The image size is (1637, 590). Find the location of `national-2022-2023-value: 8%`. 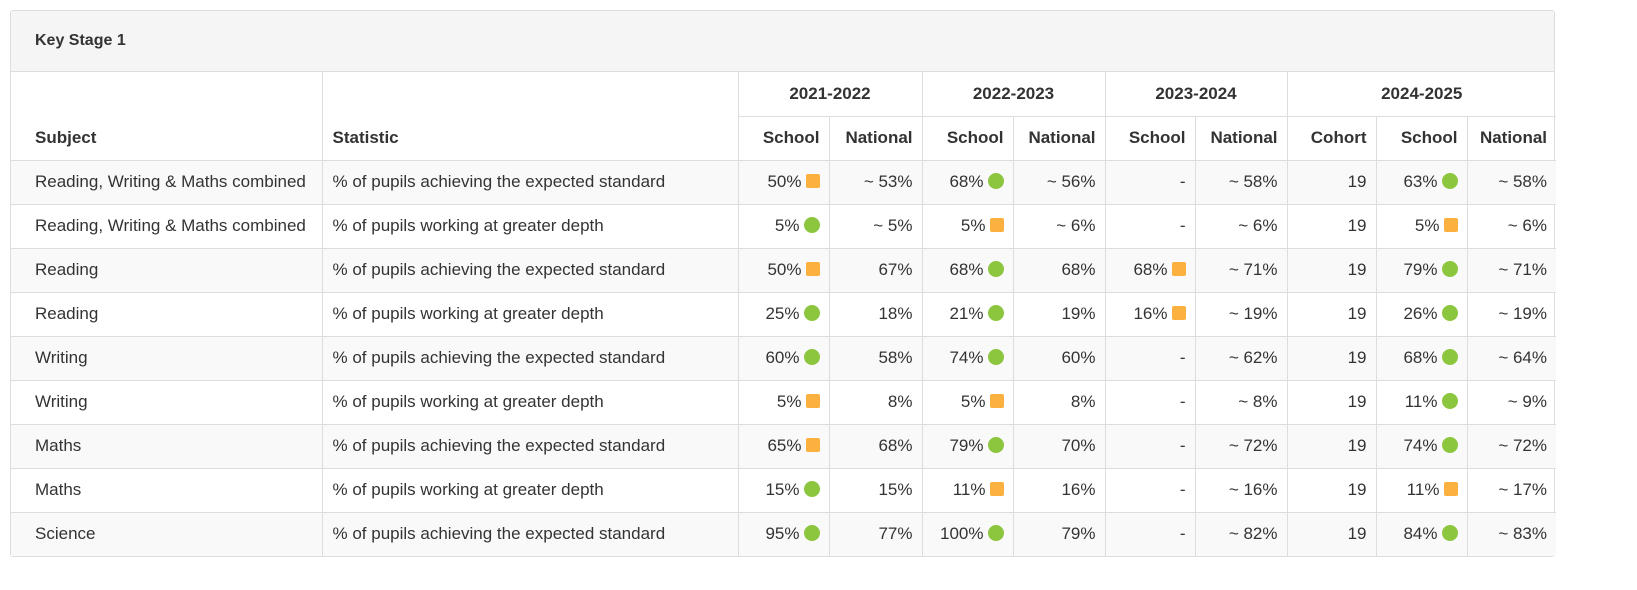

national-2022-2023-value: 8% is located at coordinates (1083, 401).